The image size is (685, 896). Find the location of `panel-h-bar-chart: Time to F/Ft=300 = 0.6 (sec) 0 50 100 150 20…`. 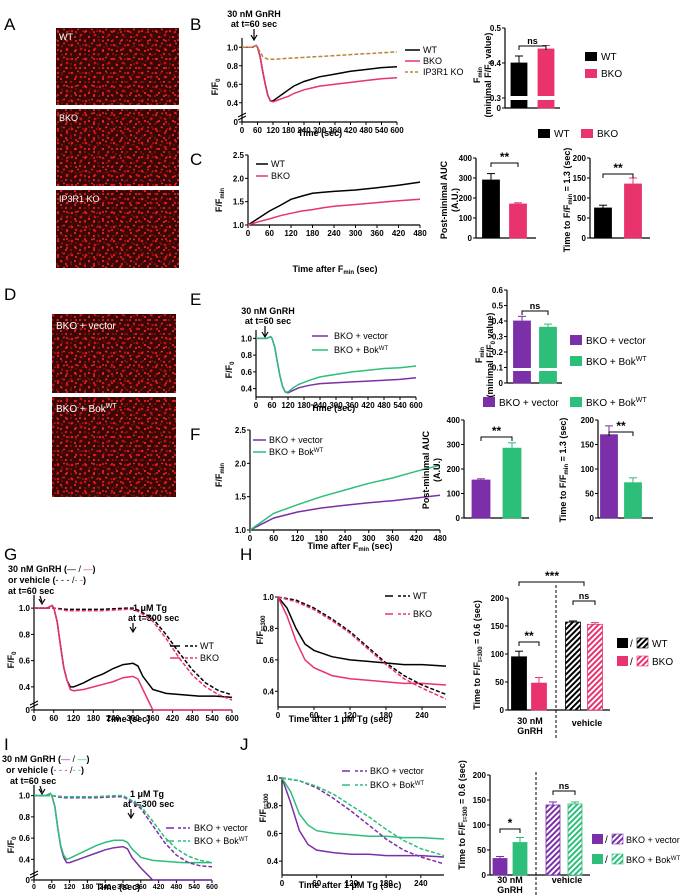

panel-h-bar-chart: Time to F/Ft=300 = 0.6 (sec) 0 50 100 150 20… is located at coordinates (572, 654).